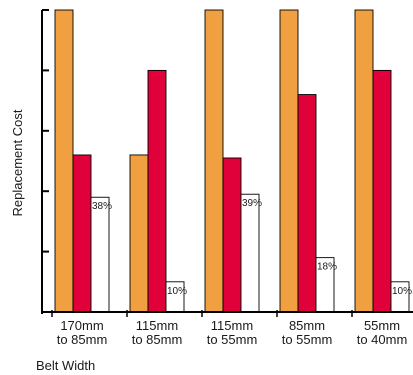  I want to click on data-label-4: 18%, so click(327, 267).